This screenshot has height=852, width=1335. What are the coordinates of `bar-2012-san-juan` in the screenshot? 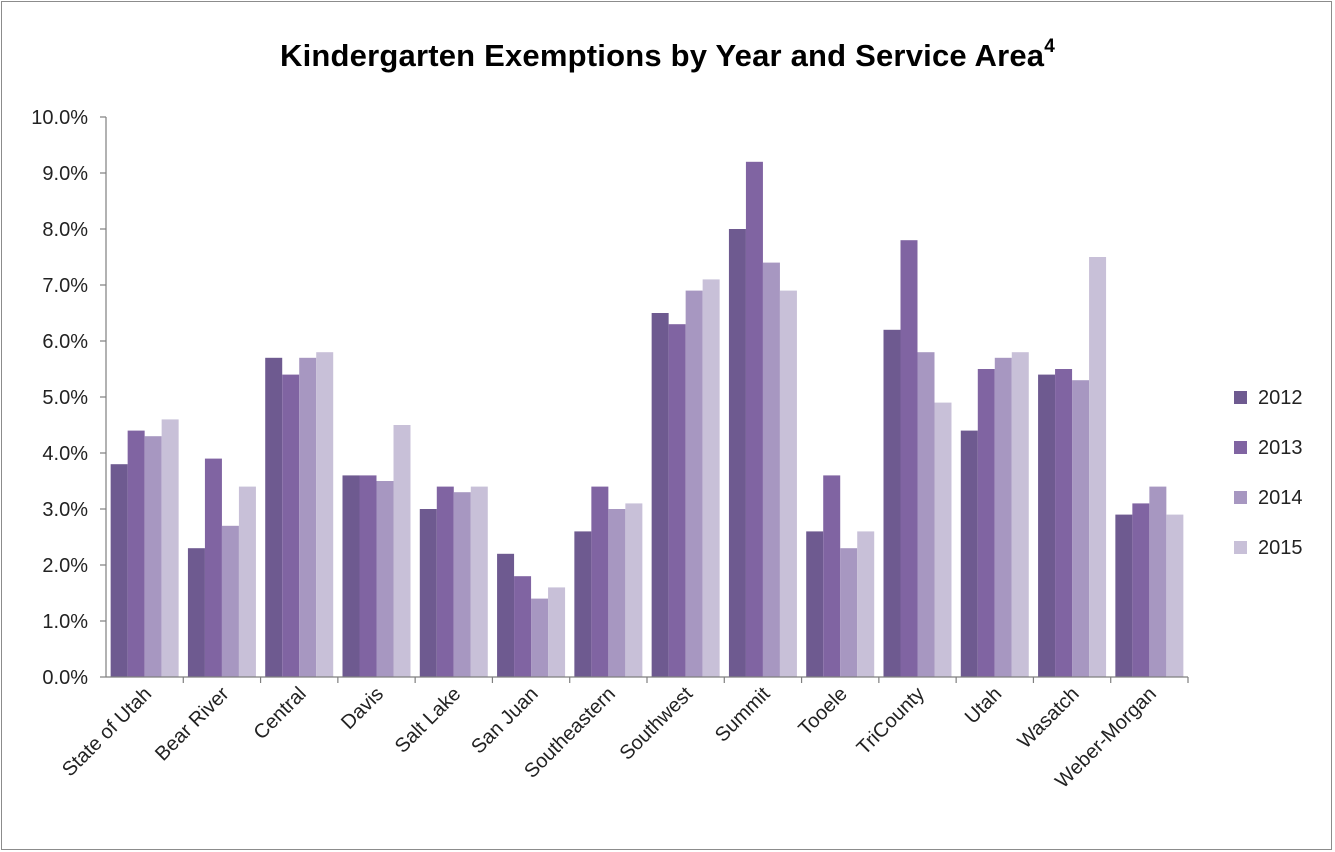 It's located at (506, 615).